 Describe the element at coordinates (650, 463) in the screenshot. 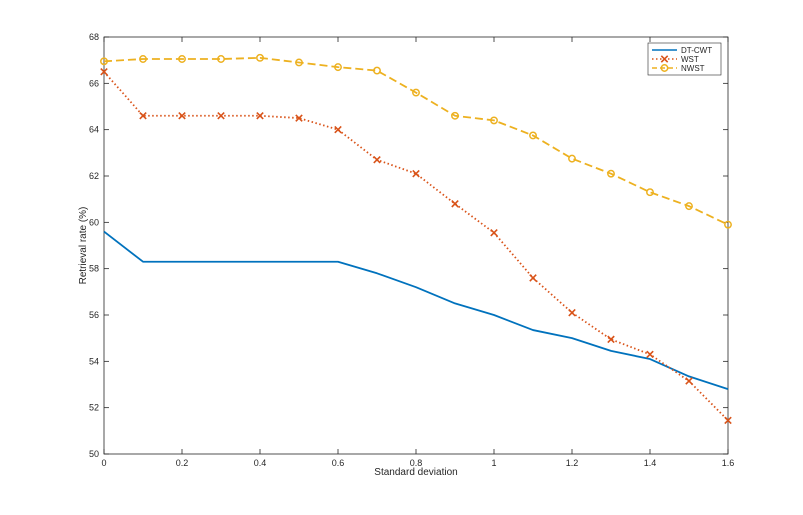

I see `x-tick-label: 1.4` at that location.